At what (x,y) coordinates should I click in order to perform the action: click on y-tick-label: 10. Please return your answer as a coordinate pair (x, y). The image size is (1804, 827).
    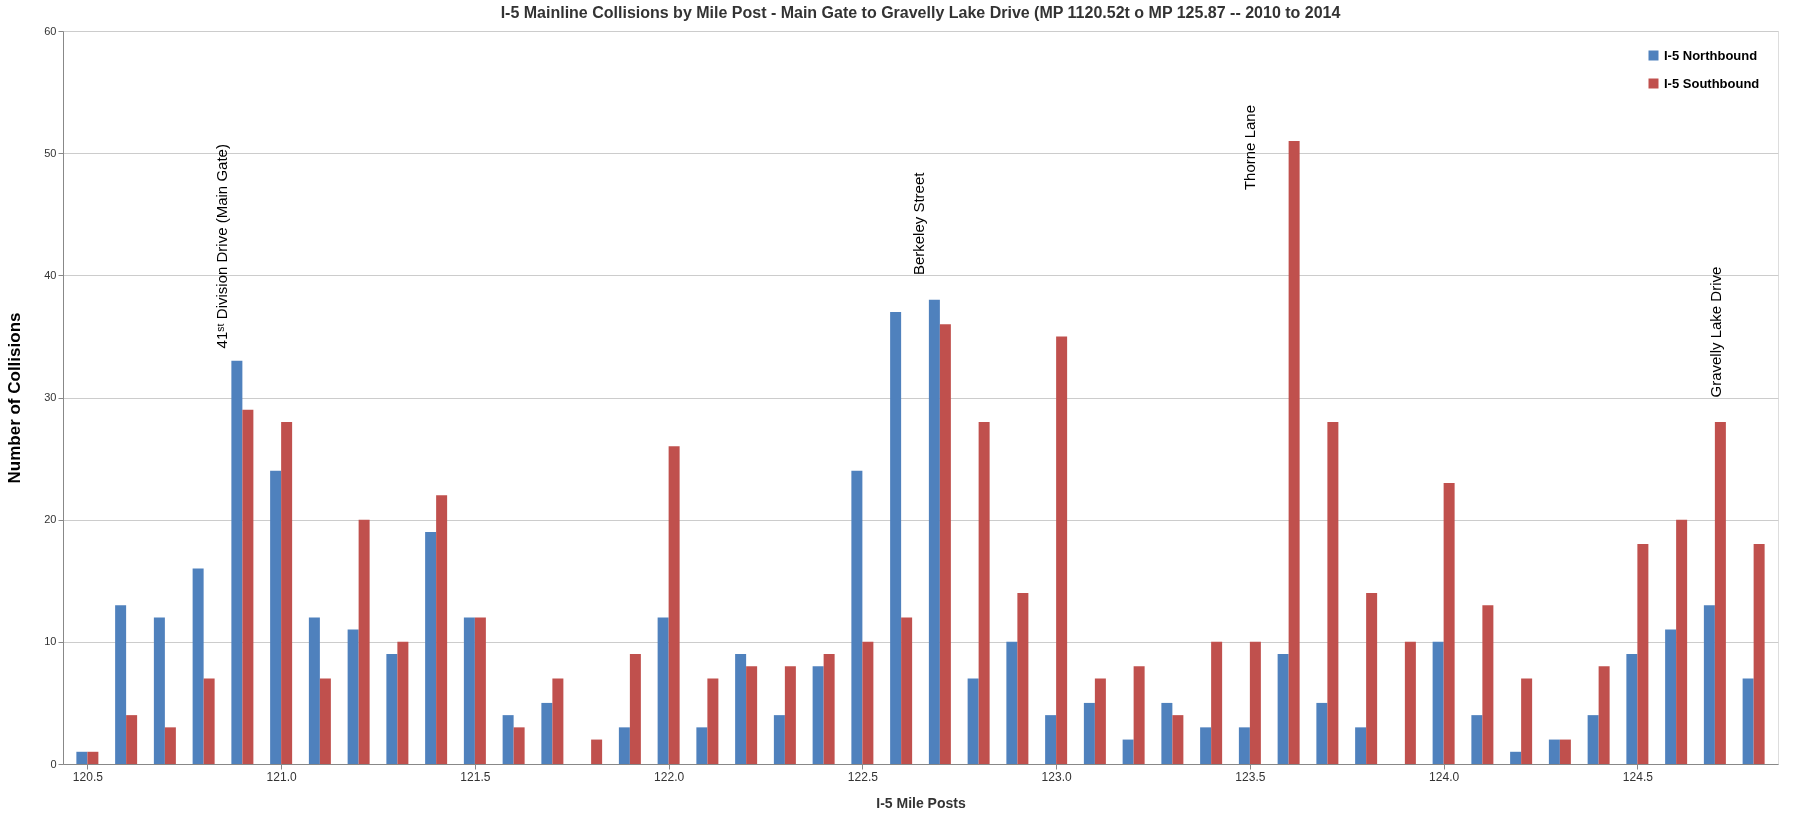
    Looking at the image, I should click on (50, 641).